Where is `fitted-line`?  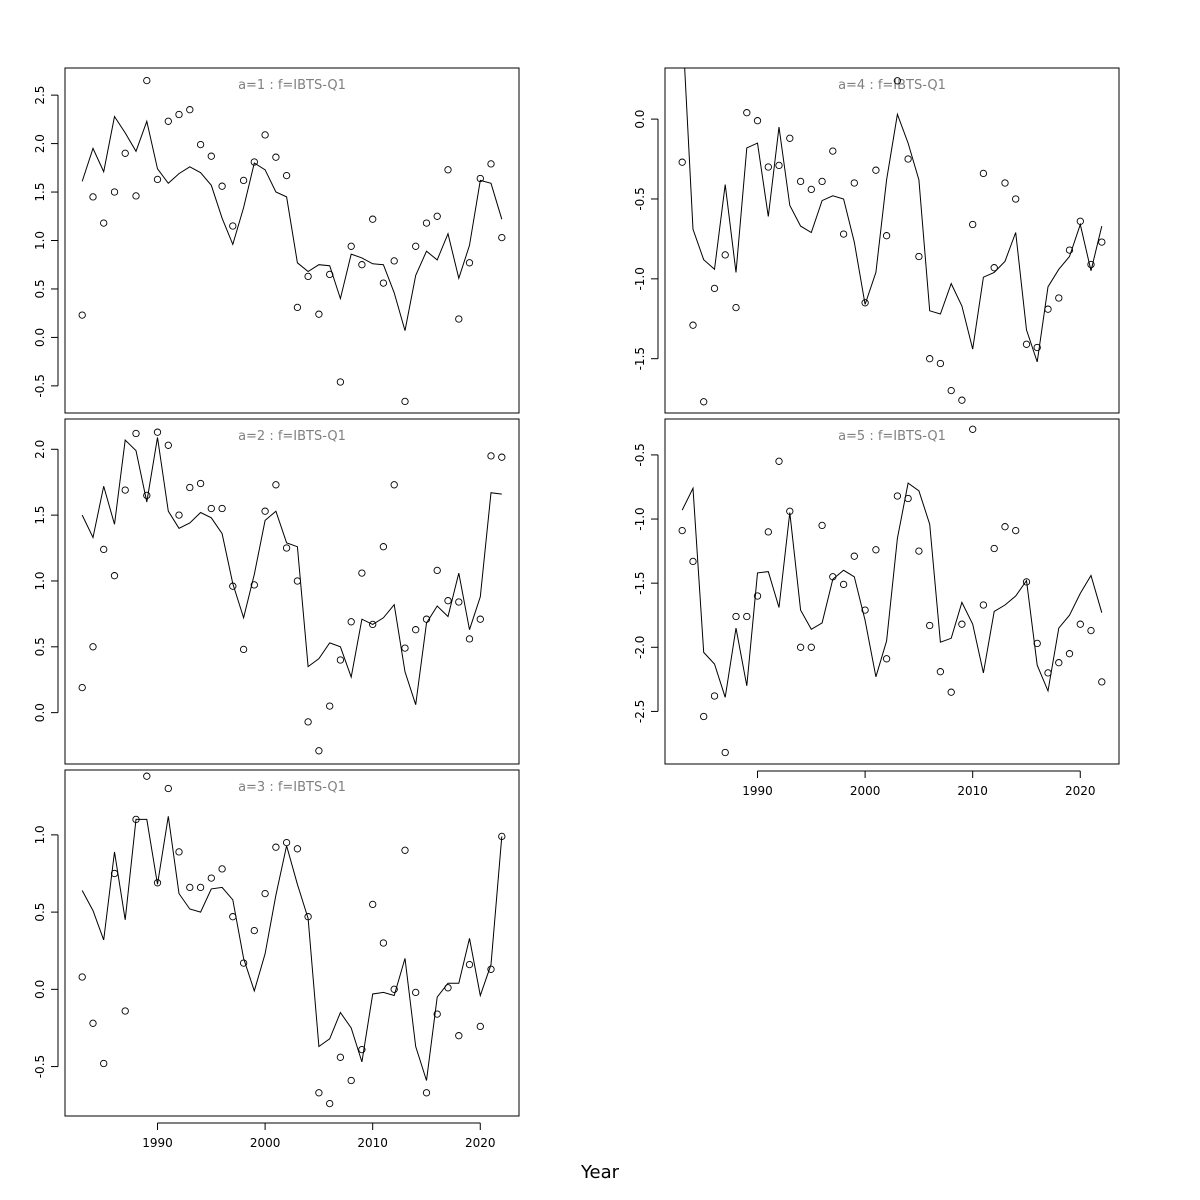 fitted-line is located at coordinates (291, 571).